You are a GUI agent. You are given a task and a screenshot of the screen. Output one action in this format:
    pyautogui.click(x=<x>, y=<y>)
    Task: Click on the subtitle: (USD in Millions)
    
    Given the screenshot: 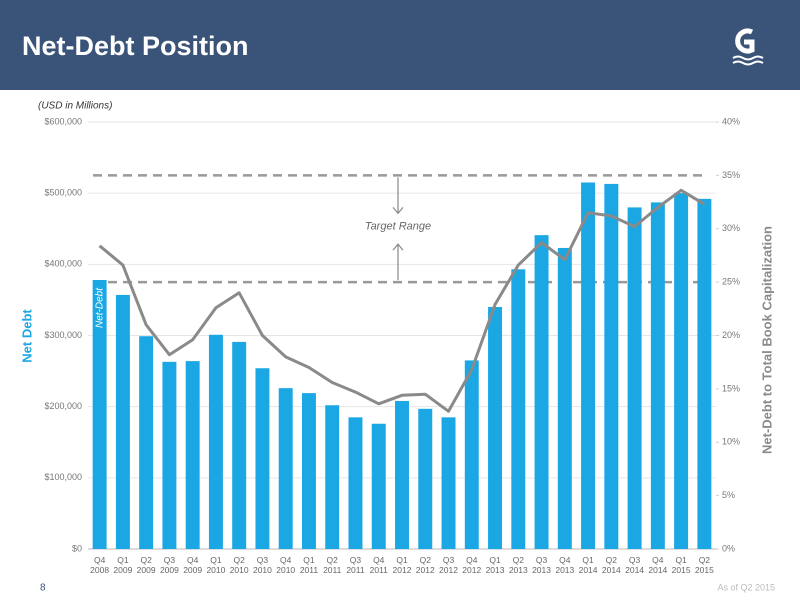 What is the action you would take?
    pyautogui.click(x=75, y=106)
    